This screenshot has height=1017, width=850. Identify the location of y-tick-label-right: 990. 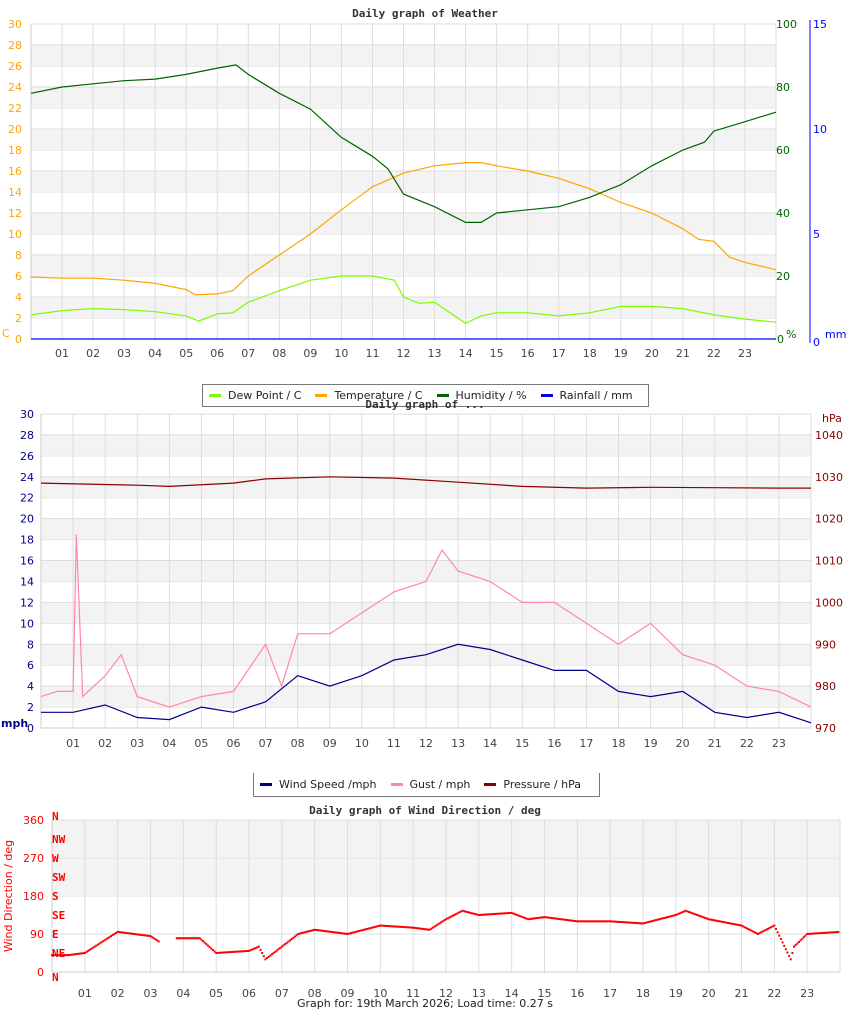
(825, 644).